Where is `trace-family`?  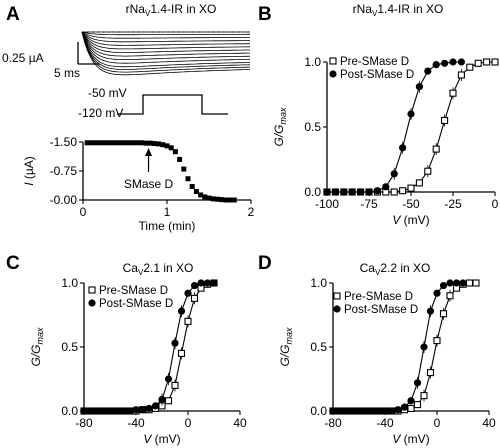 trace-family is located at coordinates (166, 53).